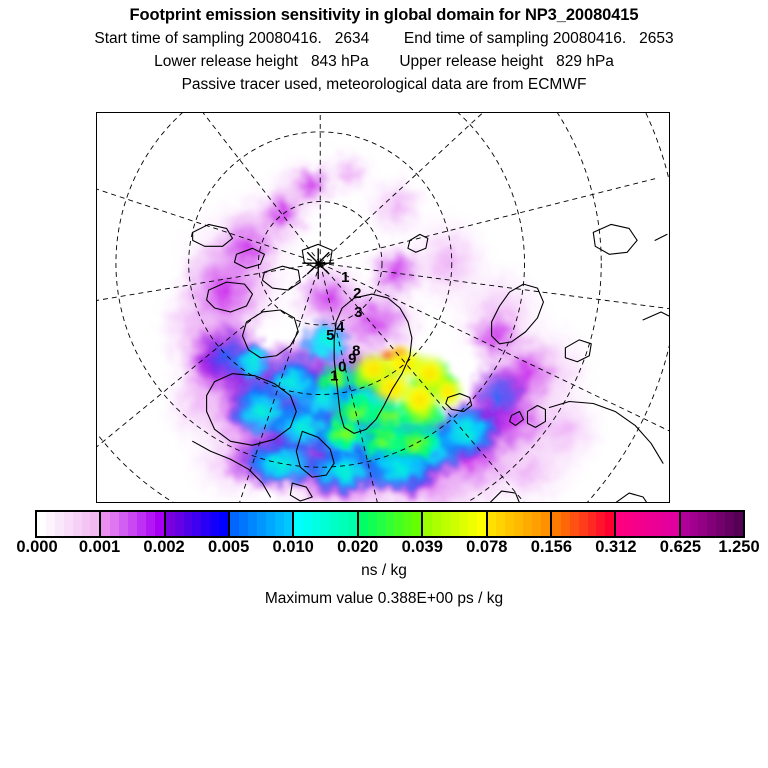 Image resolution: width=768 pixels, height=768 pixels. What do you see at coordinates (228, 547) in the screenshot?
I see `colorbar-tick-label: 0.005` at bounding box center [228, 547].